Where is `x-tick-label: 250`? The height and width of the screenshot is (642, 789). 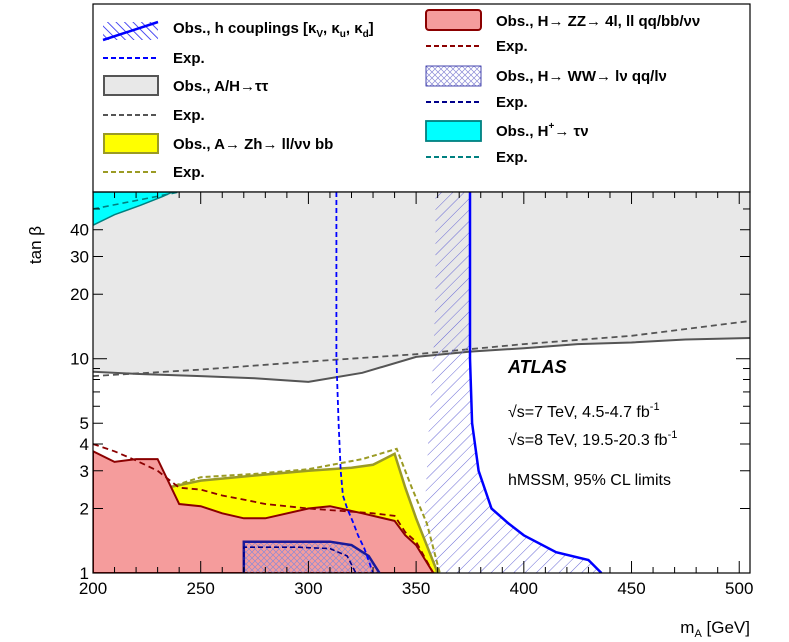
x-tick-label: 250 is located at coordinates (201, 588).